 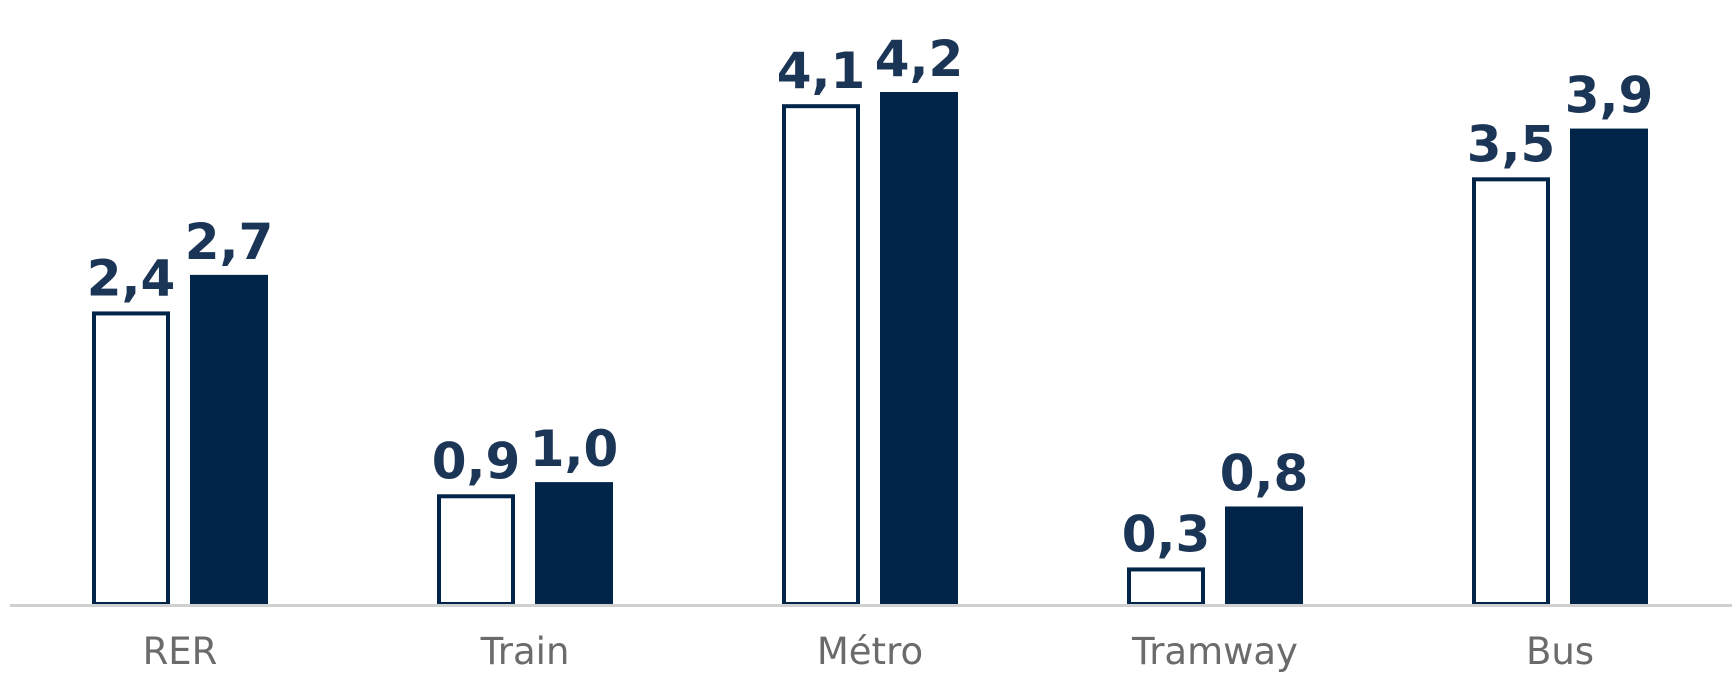 What do you see at coordinates (476, 461) in the screenshot?
I see `data-label-train-series-1: 0,9` at bounding box center [476, 461].